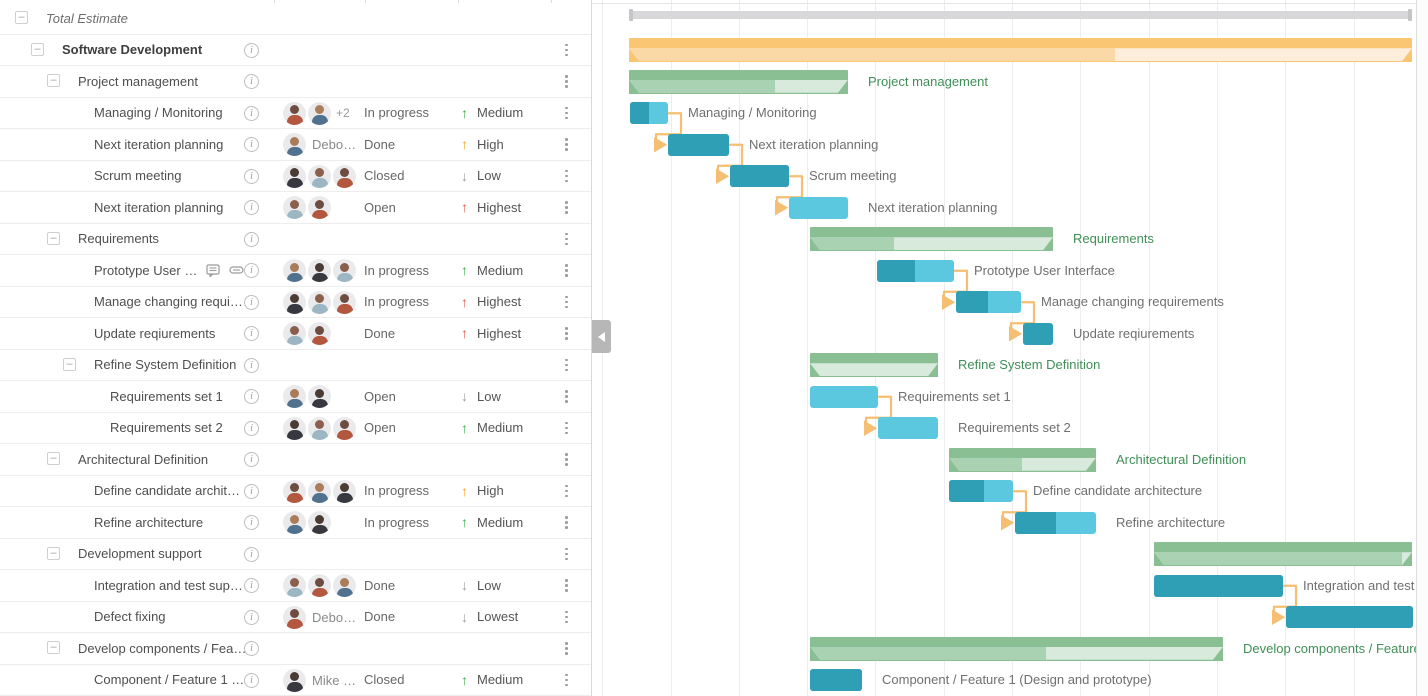  I want to click on table-row: – Project management i, so click(295, 82).